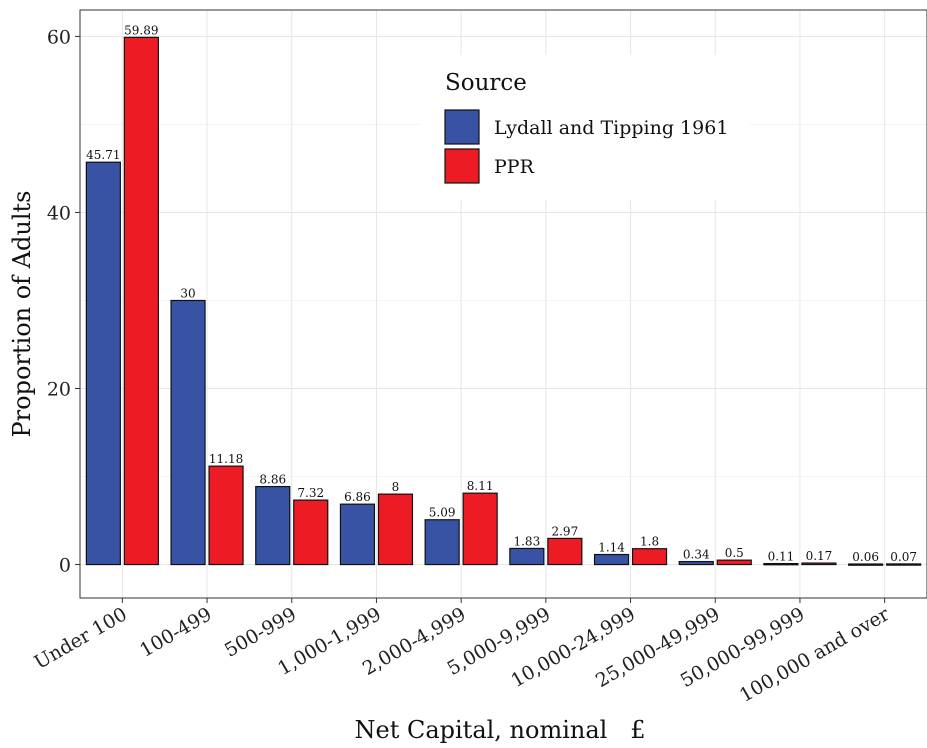  Describe the element at coordinates (65, 566) in the screenshot. I see `y-tick-label: 0` at that location.